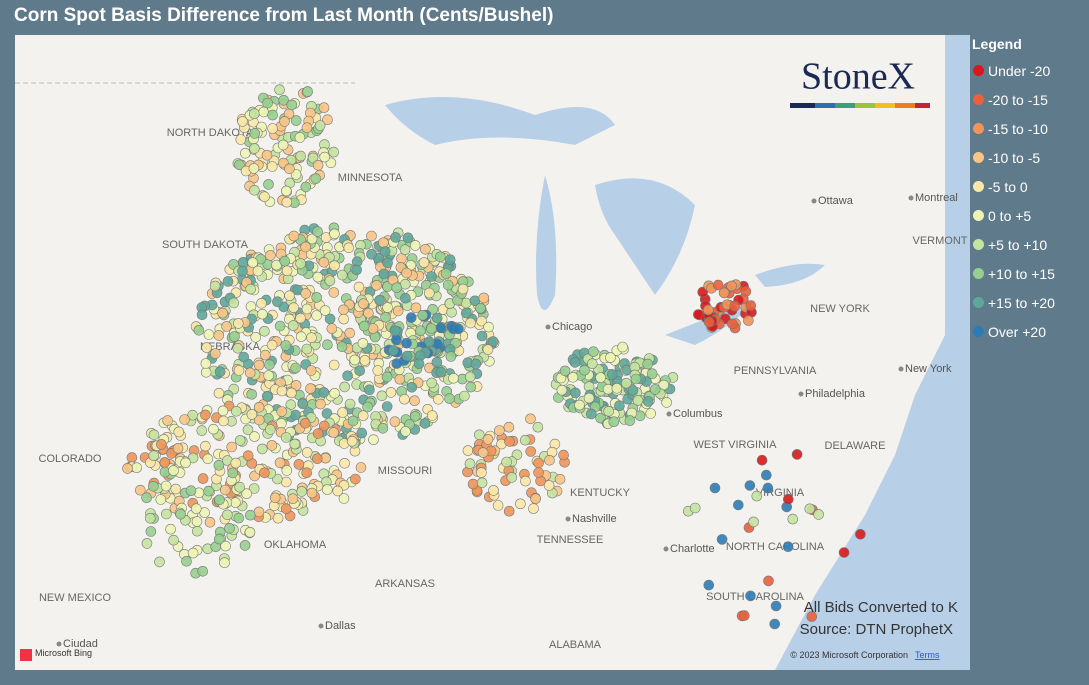 This screenshot has width=1089, height=685. What do you see at coordinates (1018, 128) in the screenshot?
I see `legend-label: -15 to -10` at bounding box center [1018, 128].